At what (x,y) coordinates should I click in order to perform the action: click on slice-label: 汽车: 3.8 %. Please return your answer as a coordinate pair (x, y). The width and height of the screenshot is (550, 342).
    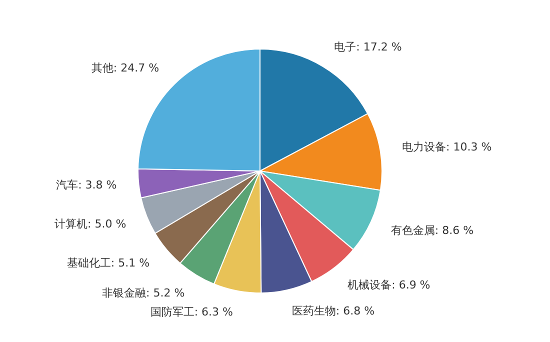
    Looking at the image, I should click on (86, 185).